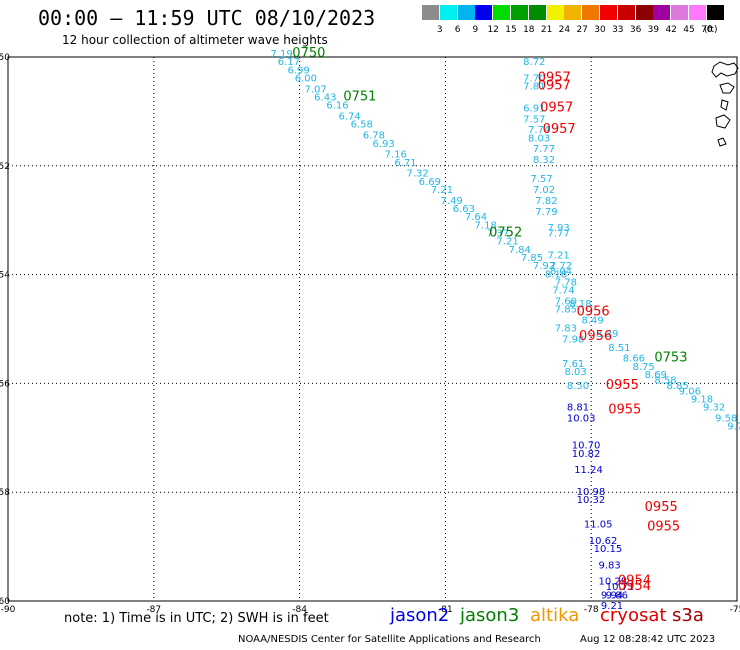 The width and height of the screenshot is (740, 650). Describe the element at coordinates (534, 108) in the screenshot. I see `swh-value-cryosat: 6.91` at that location.